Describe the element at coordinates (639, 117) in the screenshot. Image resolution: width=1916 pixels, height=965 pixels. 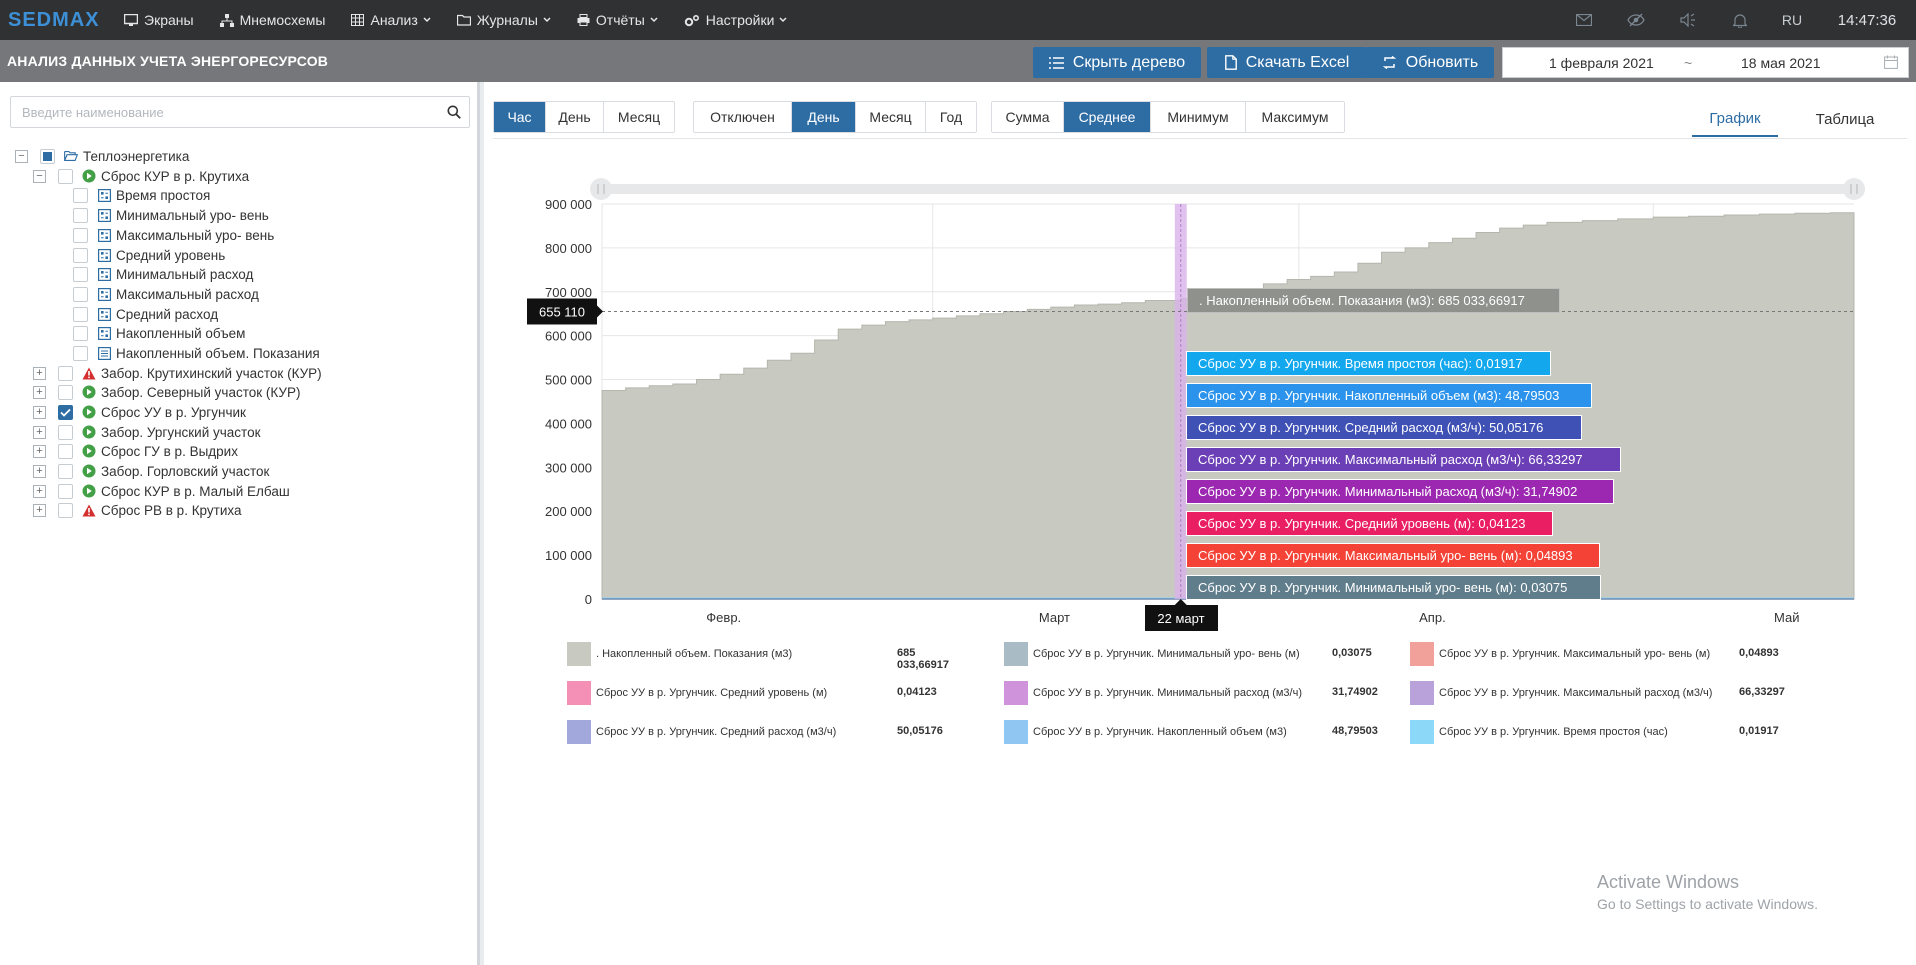
I see `interval-month-button: Месяц` at that location.